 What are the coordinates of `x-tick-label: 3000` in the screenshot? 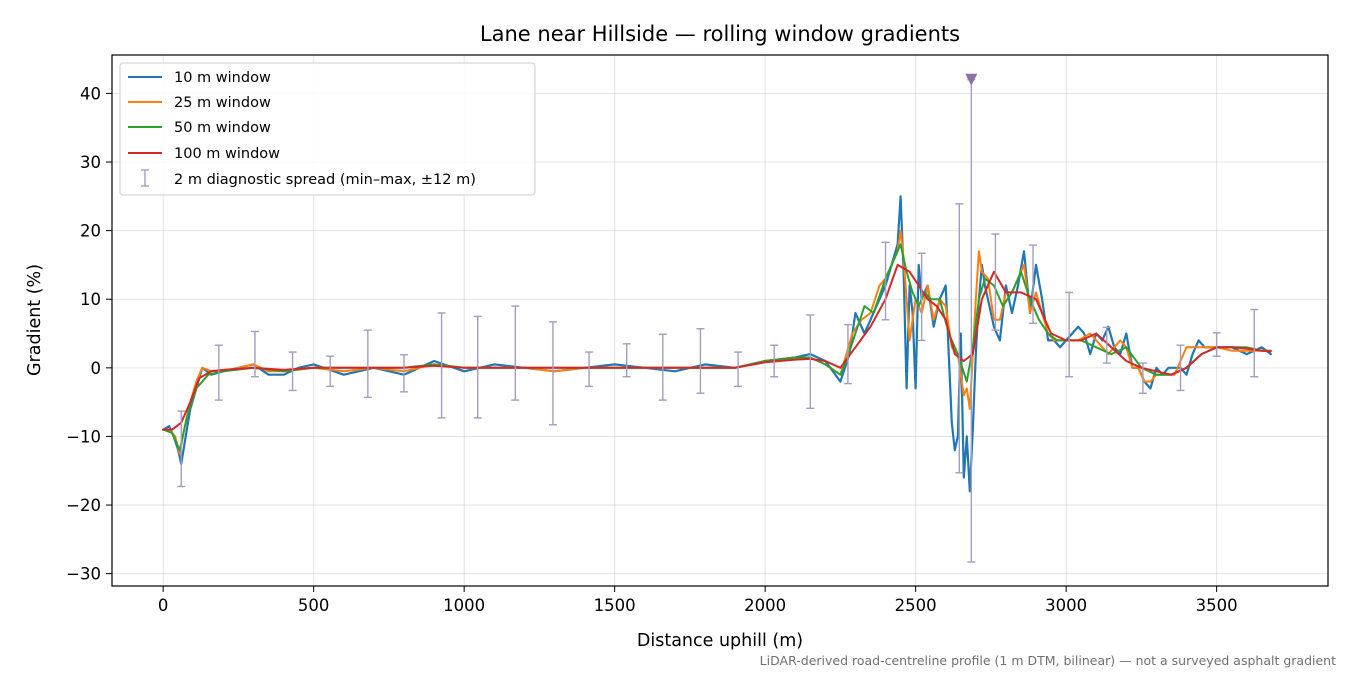 It's located at (1066, 605).